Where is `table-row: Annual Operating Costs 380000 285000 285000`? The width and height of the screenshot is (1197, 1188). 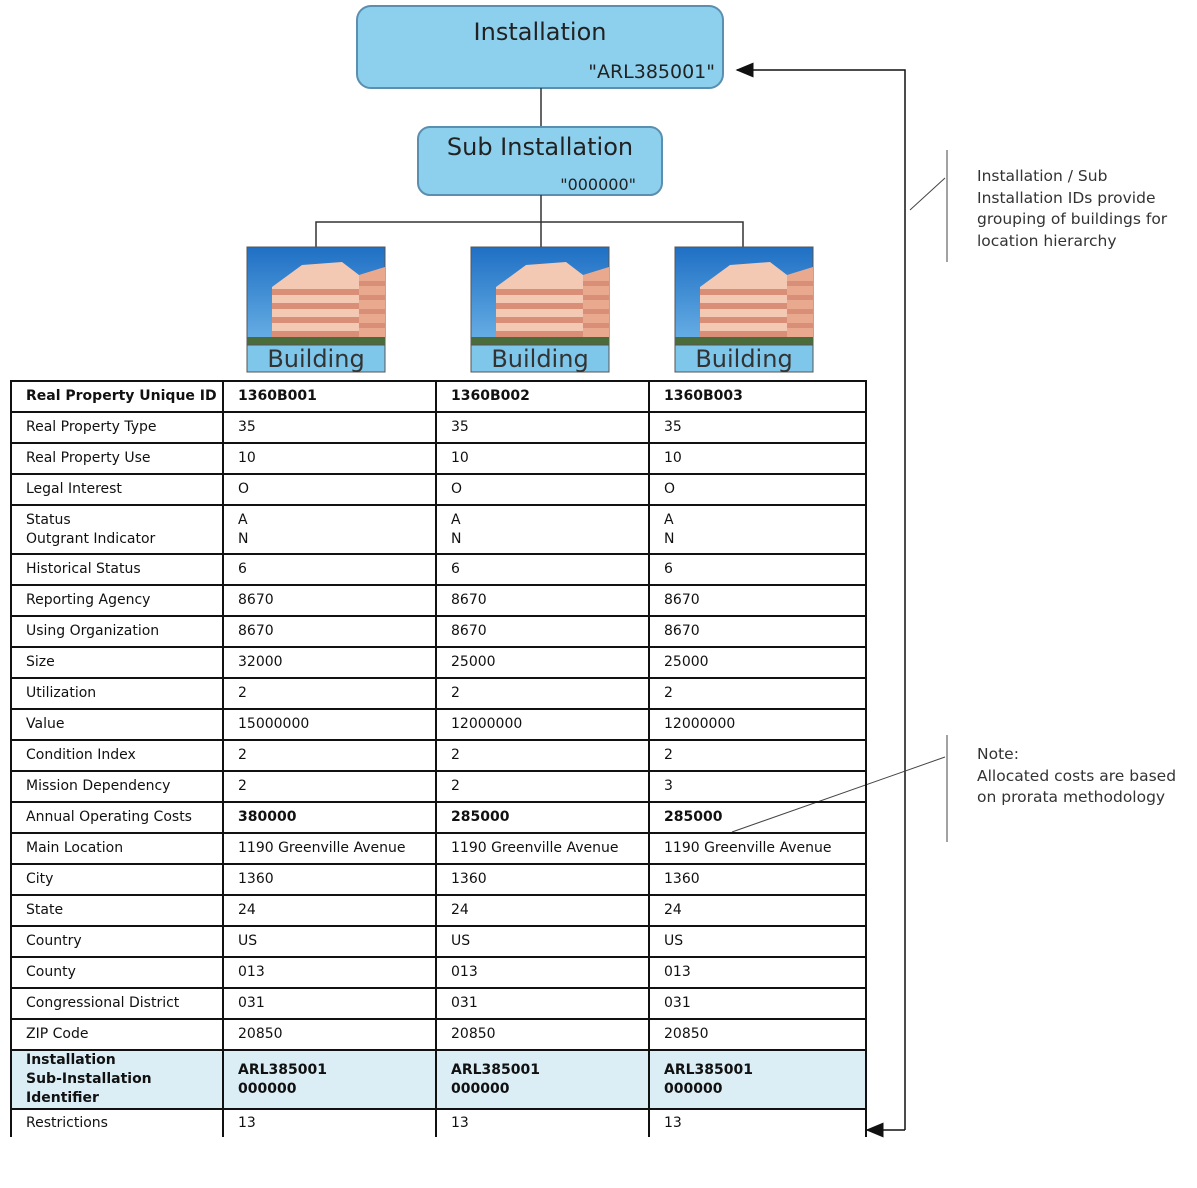
table-row: Annual Operating Costs 380000 285000 285000 is located at coordinates (438, 817).